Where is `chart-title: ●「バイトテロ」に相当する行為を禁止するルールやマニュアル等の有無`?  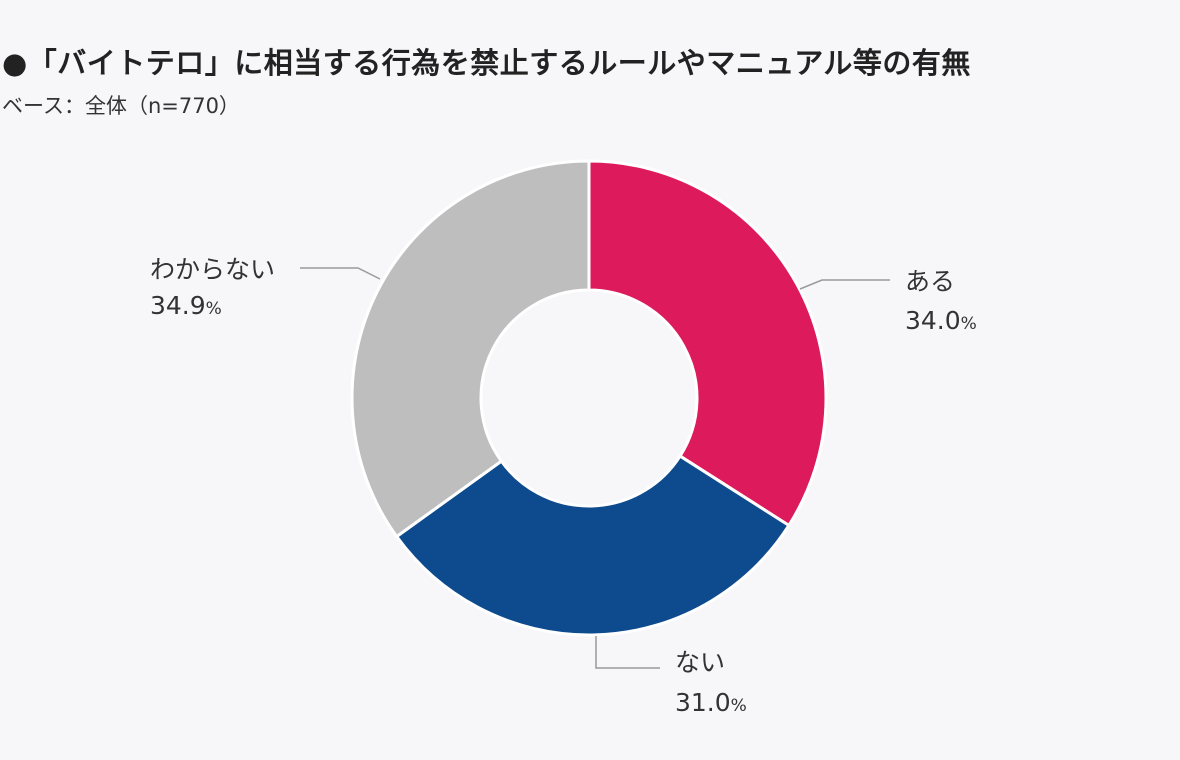
chart-title: ●「バイトテロ」に相当する行為を禁止するルールやマニュアル等の有無 is located at coordinates (486, 63).